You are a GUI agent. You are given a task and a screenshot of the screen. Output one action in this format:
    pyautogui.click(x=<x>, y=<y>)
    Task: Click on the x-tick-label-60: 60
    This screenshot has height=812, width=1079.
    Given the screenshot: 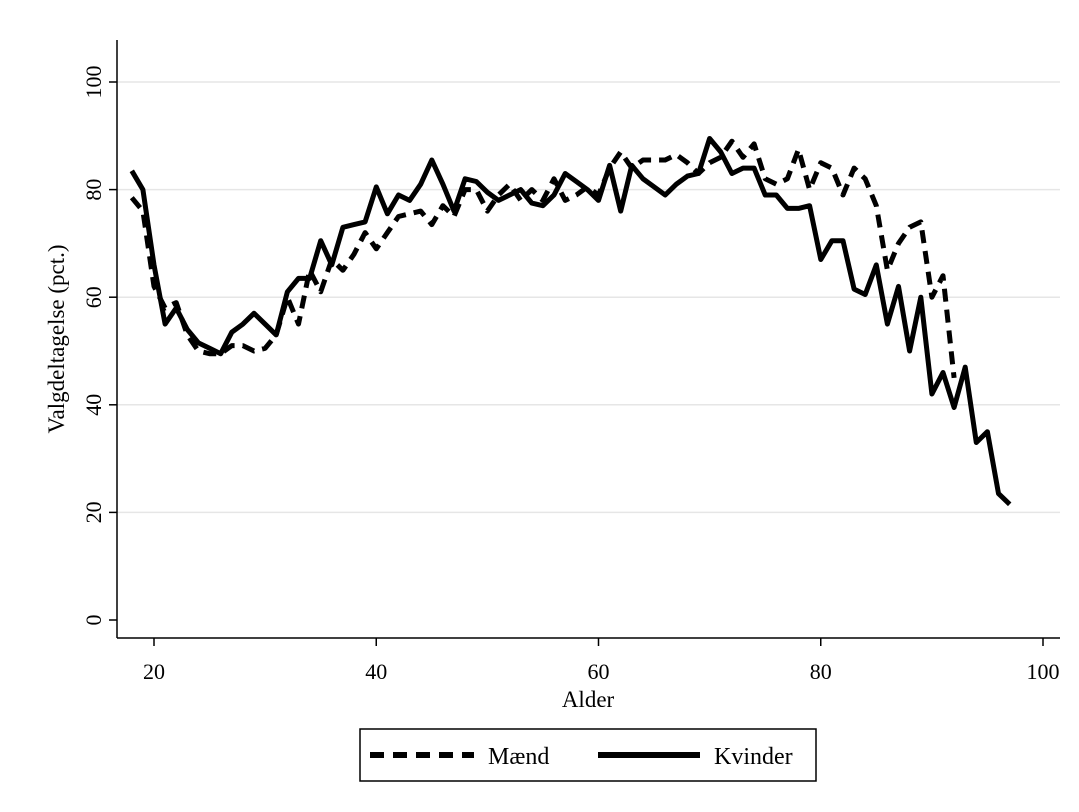 What is the action you would take?
    pyautogui.click(x=599, y=671)
    